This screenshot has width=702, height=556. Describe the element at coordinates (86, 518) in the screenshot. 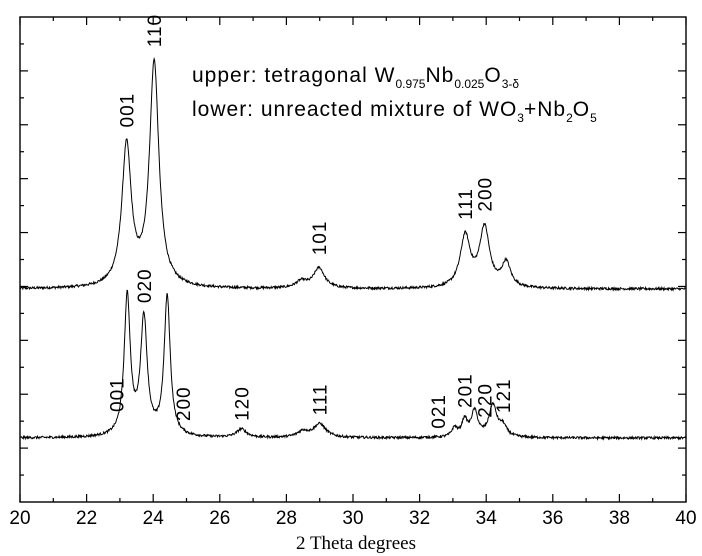

I see `x-tick-label: 22` at that location.